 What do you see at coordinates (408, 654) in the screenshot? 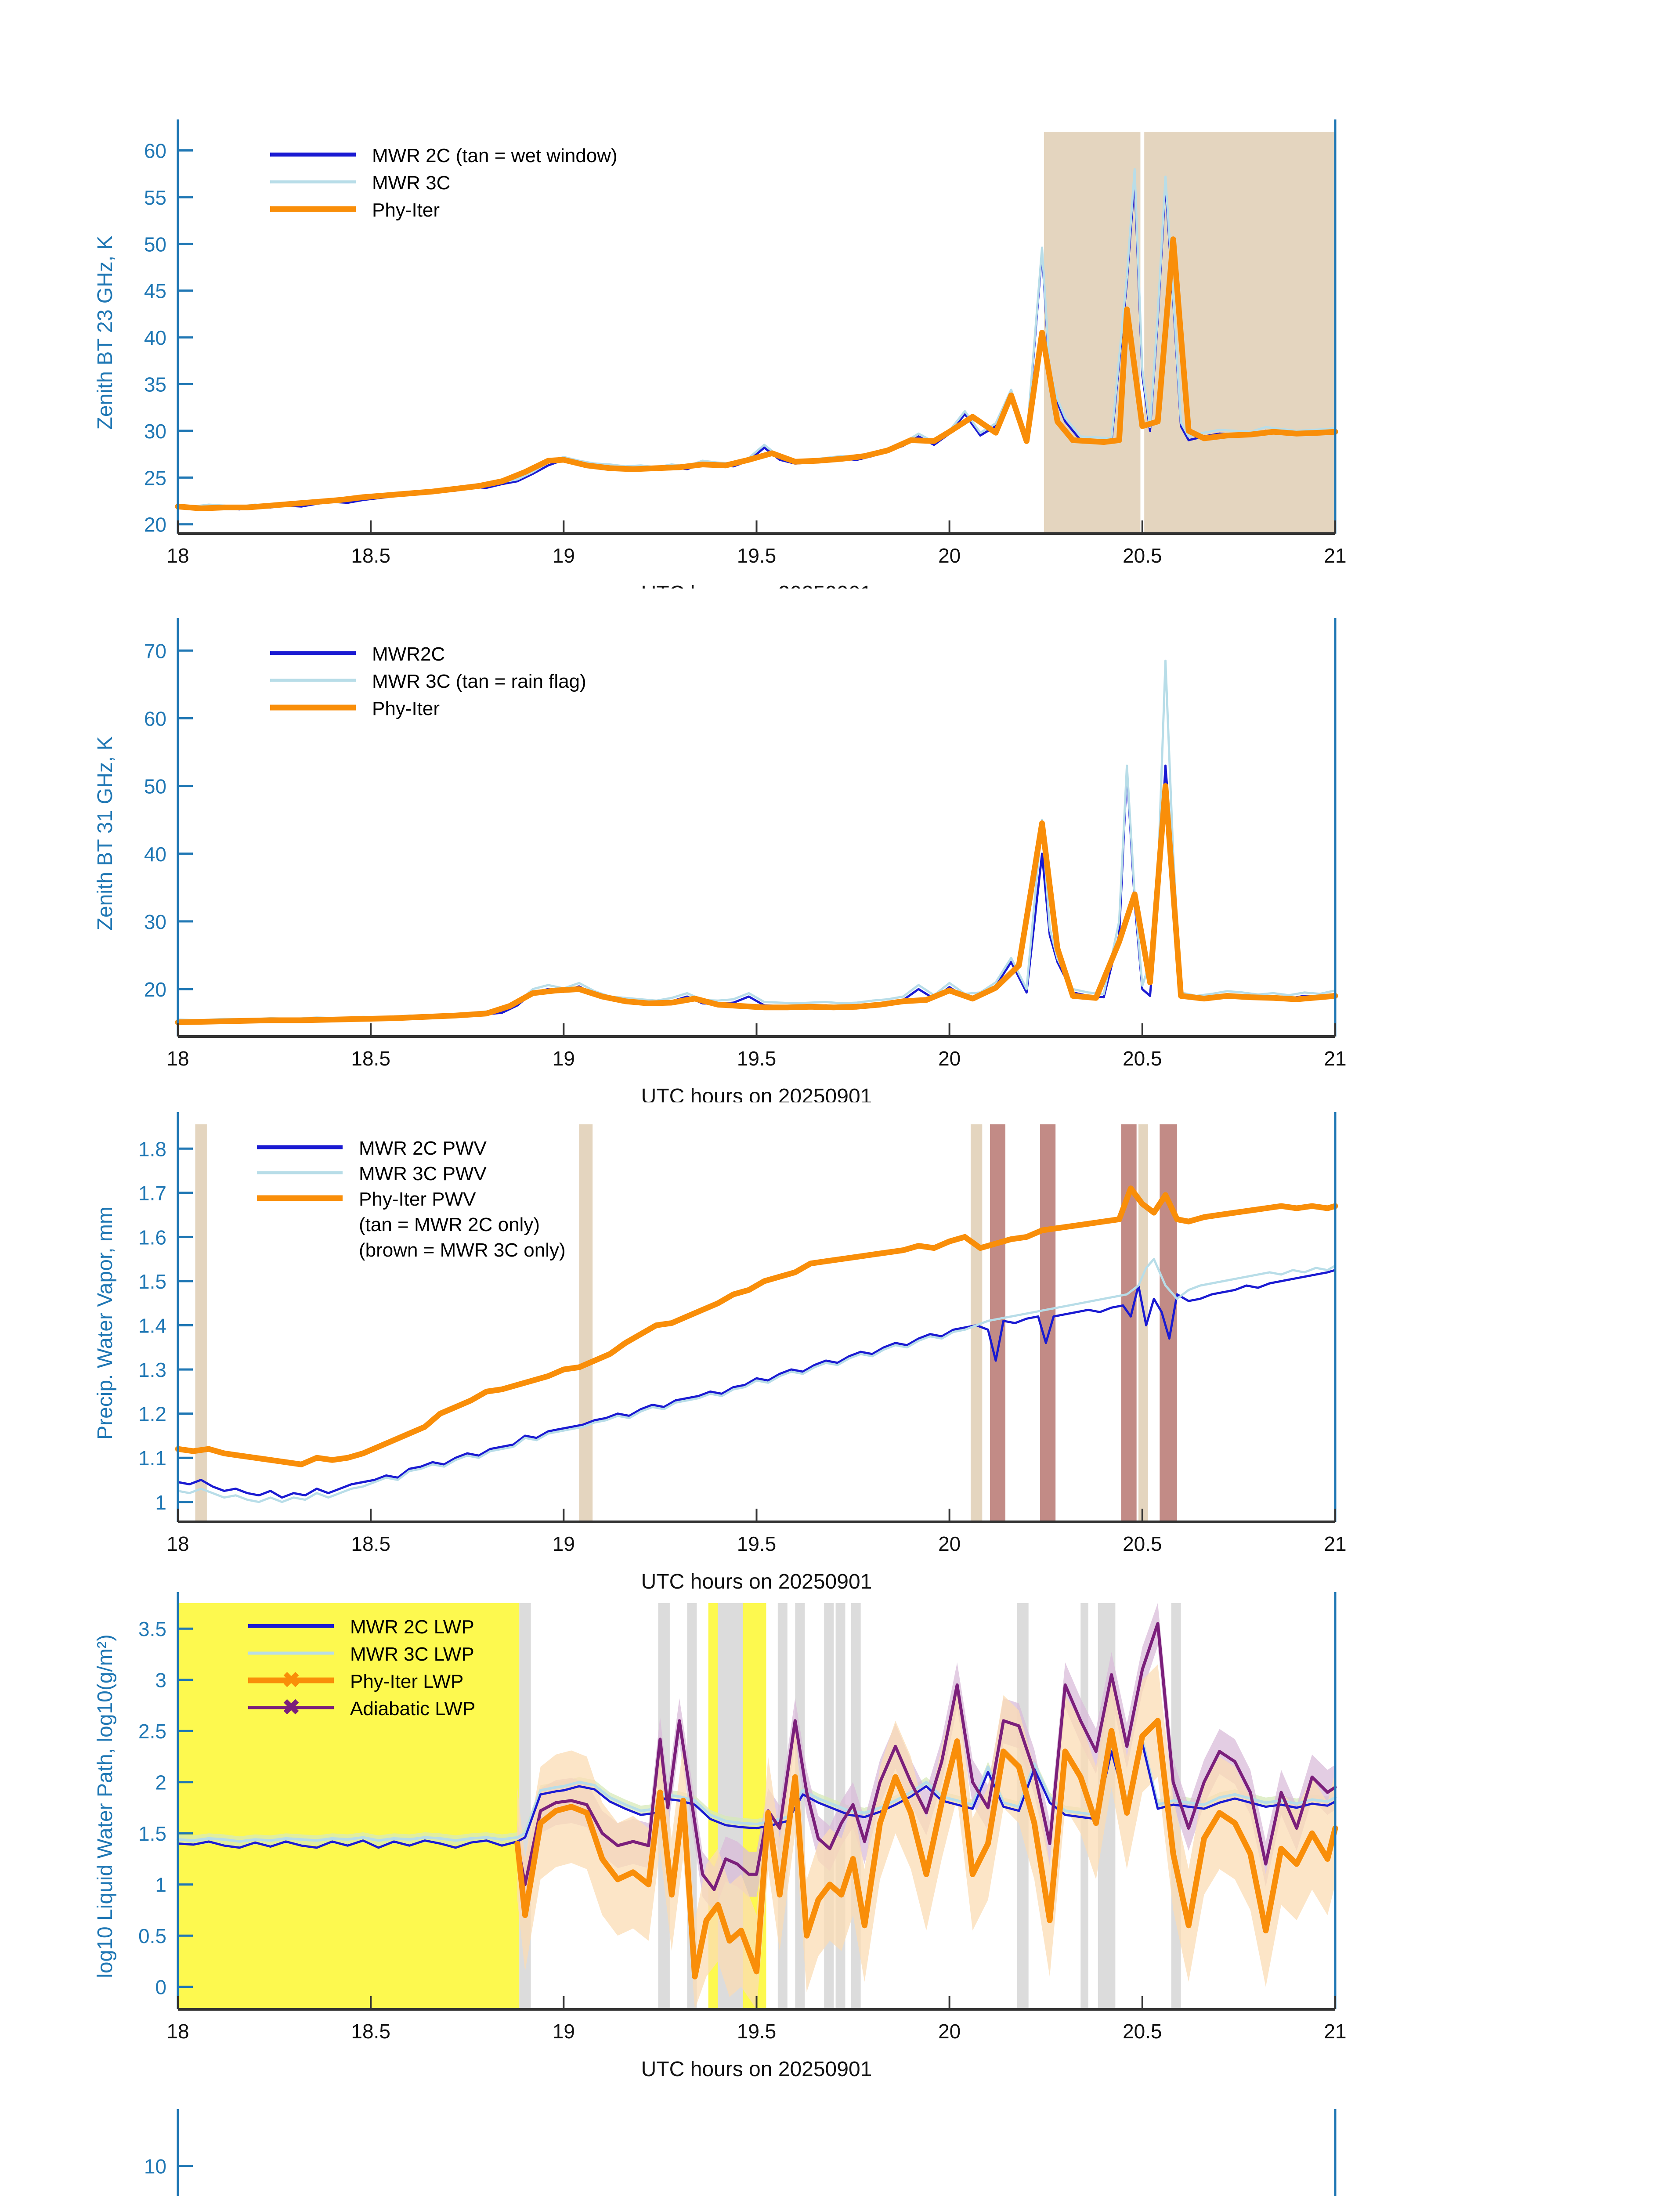
I see `legend-label: MWR2C` at bounding box center [408, 654].